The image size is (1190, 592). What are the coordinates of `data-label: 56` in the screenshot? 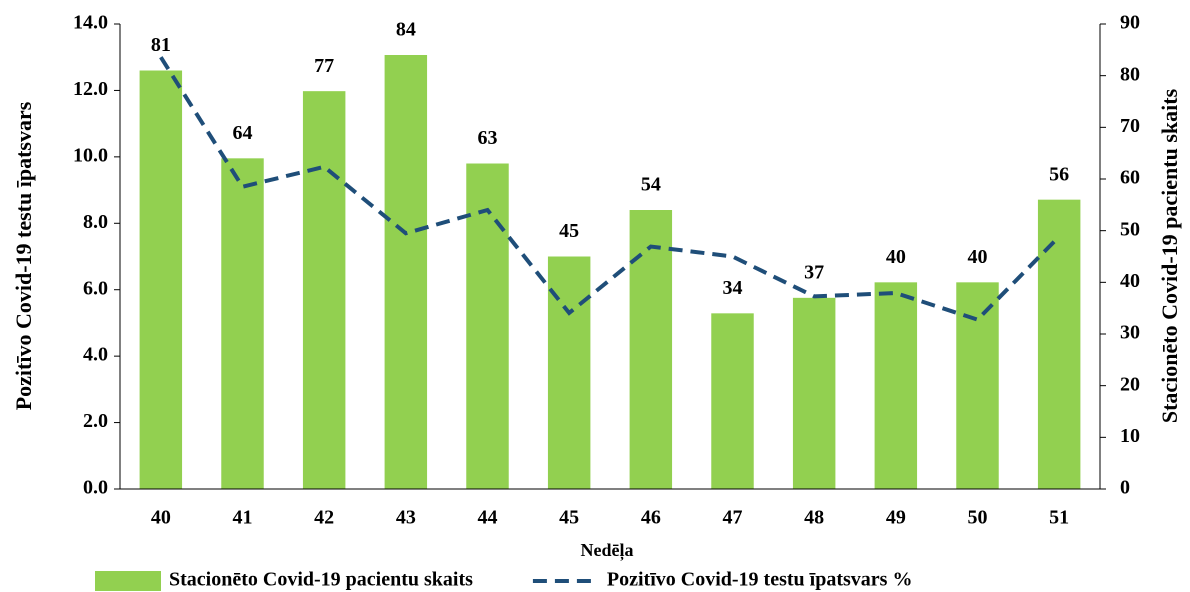 It's located at (1059, 174).